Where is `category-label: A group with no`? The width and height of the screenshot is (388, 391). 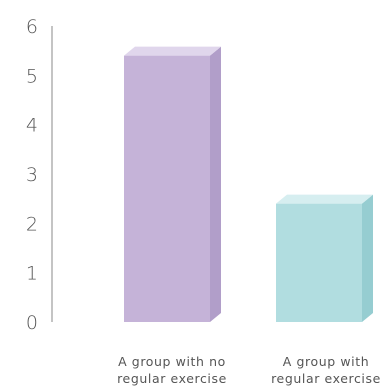
category-label: A group with no is located at coordinates (172, 361).